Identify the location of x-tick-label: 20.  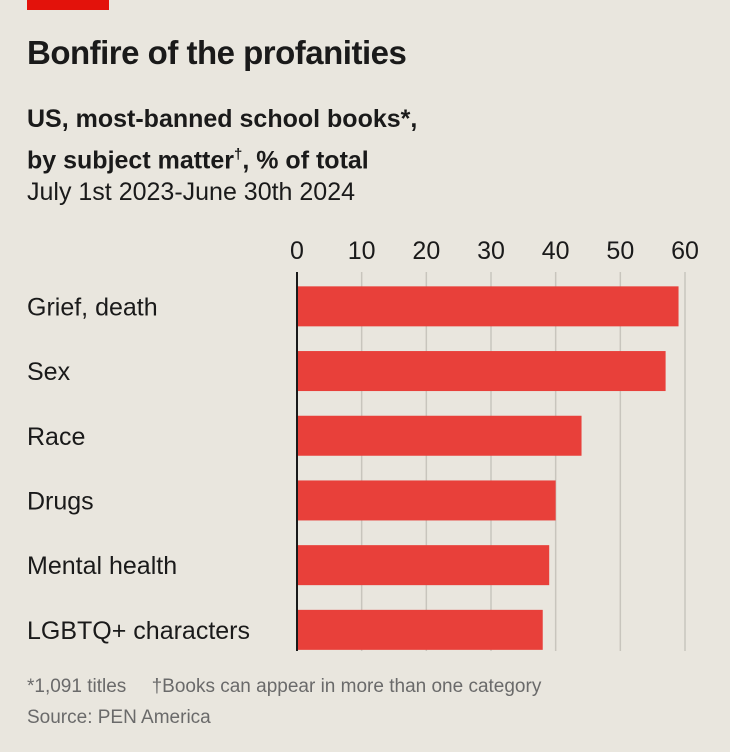
(426, 251).